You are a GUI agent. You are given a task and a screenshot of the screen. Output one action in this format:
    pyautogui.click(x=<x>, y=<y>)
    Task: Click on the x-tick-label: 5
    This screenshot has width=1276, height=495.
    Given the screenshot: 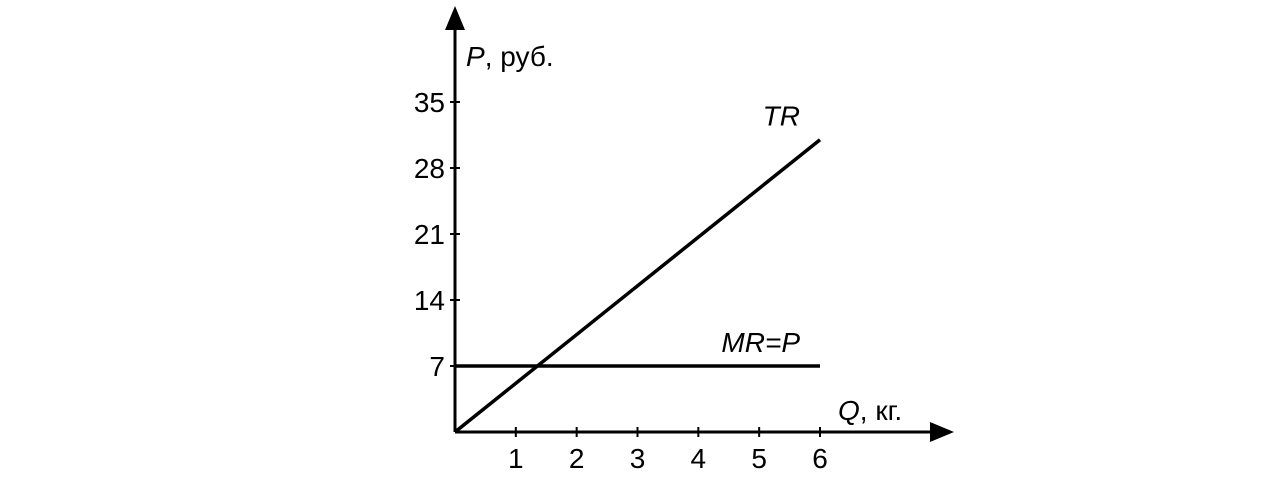 What is the action you would take?
    pyautogui.click(x=759, y=458)
    